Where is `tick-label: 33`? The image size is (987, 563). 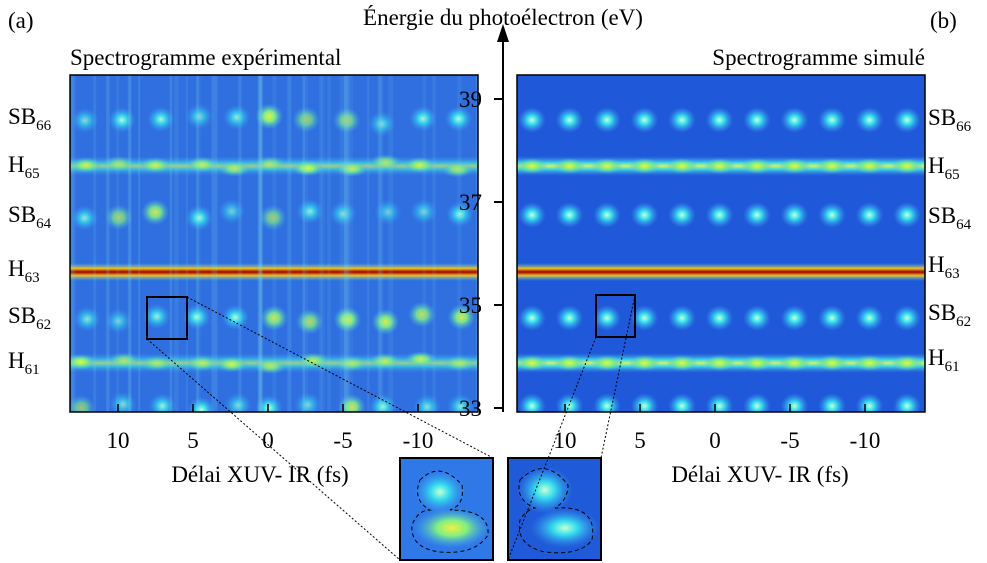 tick-label: 33 is located at coordinates (470, 408).